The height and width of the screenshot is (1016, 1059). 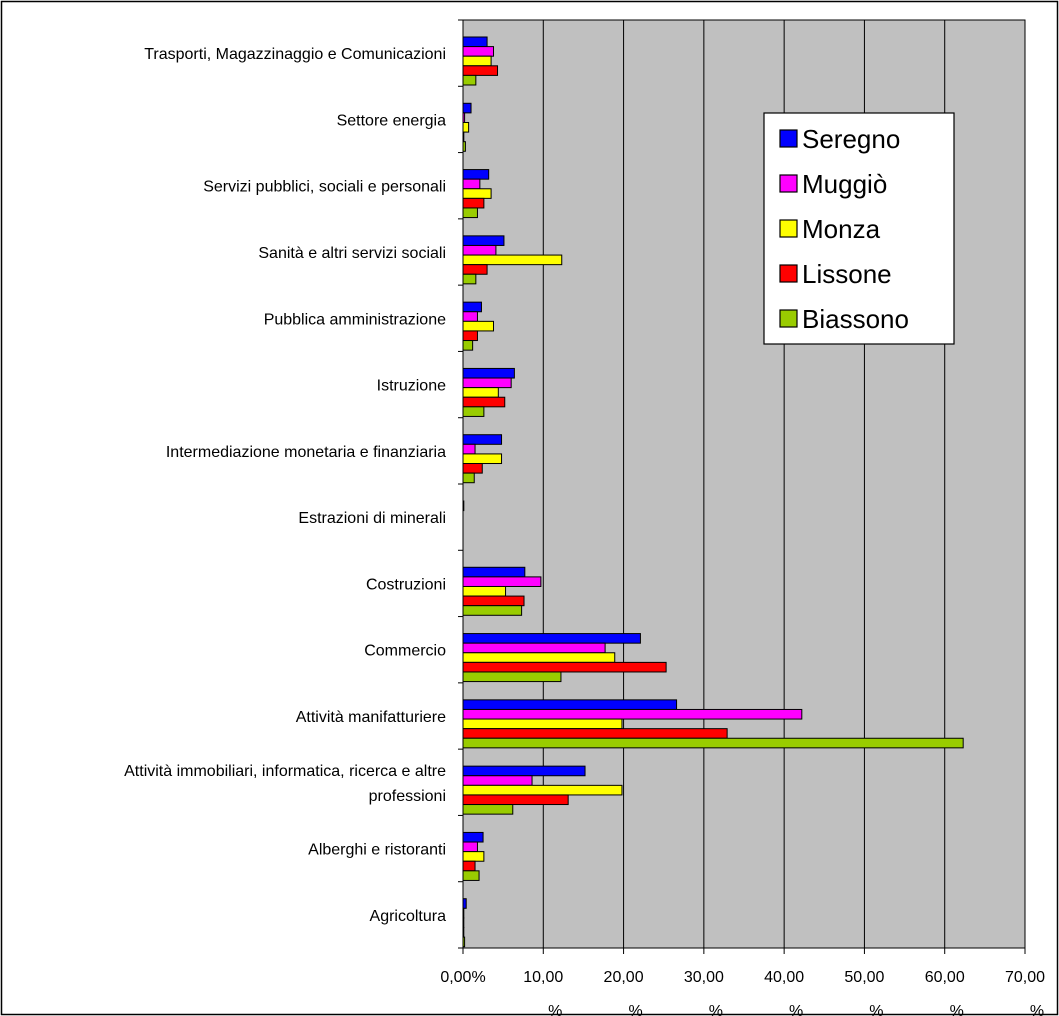 What do you see at coordinates (704, 977) in the screenshot?
I see `x-tick-label: 30,00` at bounding box center [704, 977].